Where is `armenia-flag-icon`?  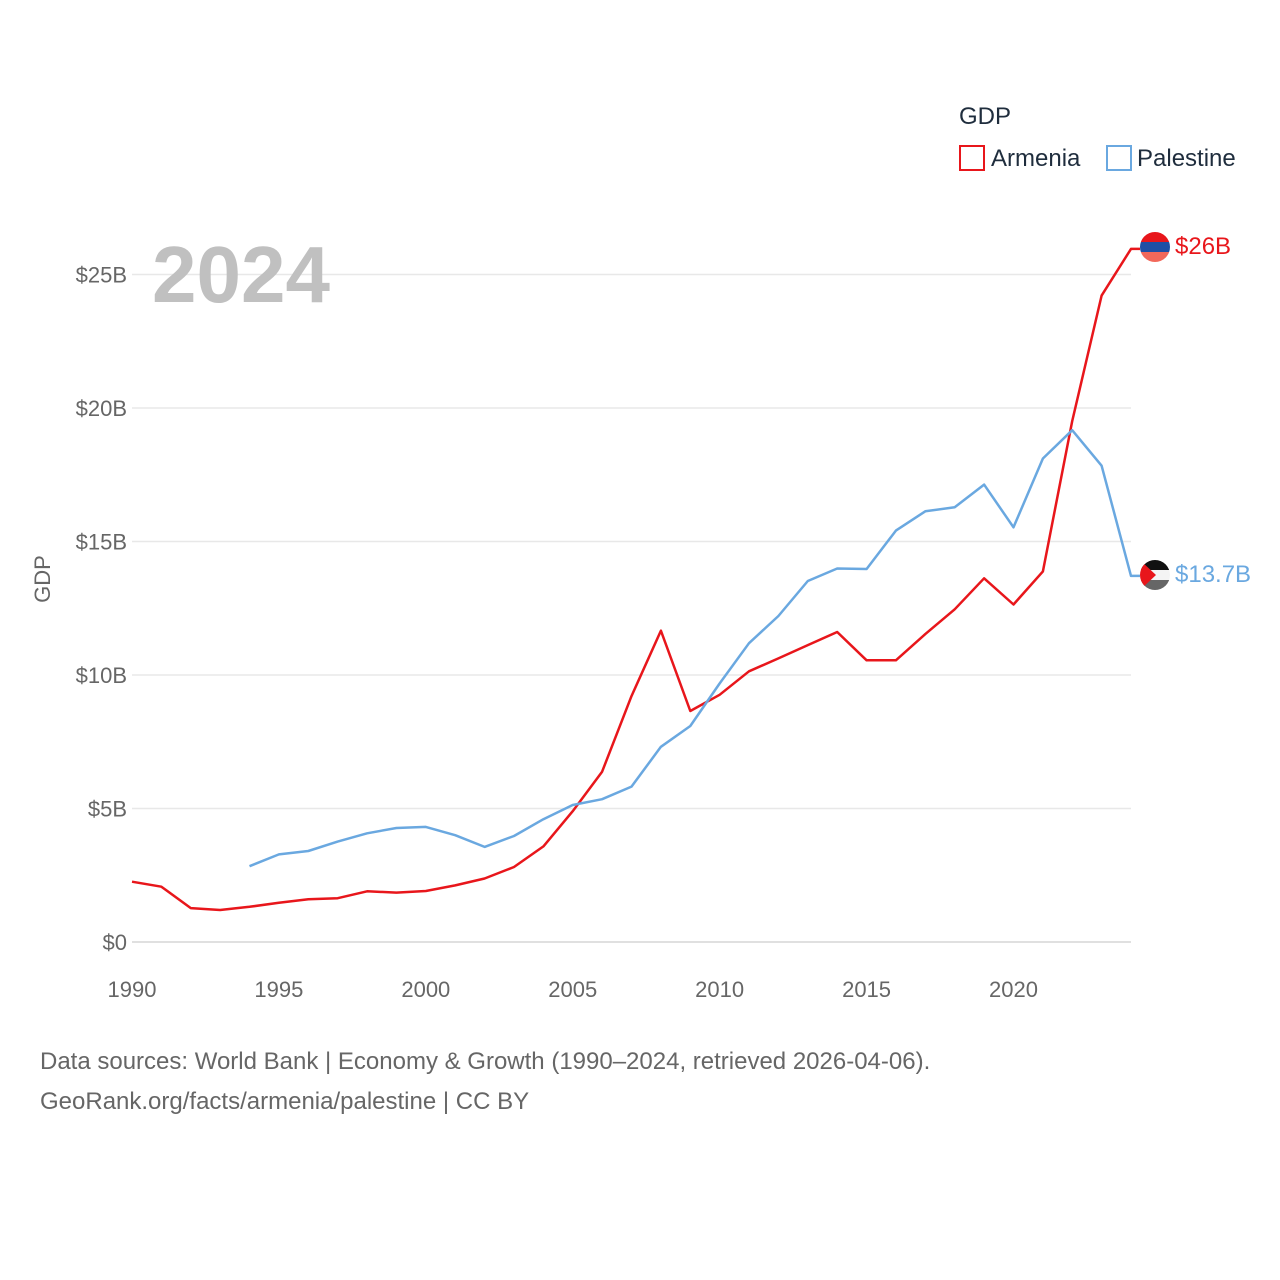 armenia-flag-icon is located at coordinates (1155, 247).